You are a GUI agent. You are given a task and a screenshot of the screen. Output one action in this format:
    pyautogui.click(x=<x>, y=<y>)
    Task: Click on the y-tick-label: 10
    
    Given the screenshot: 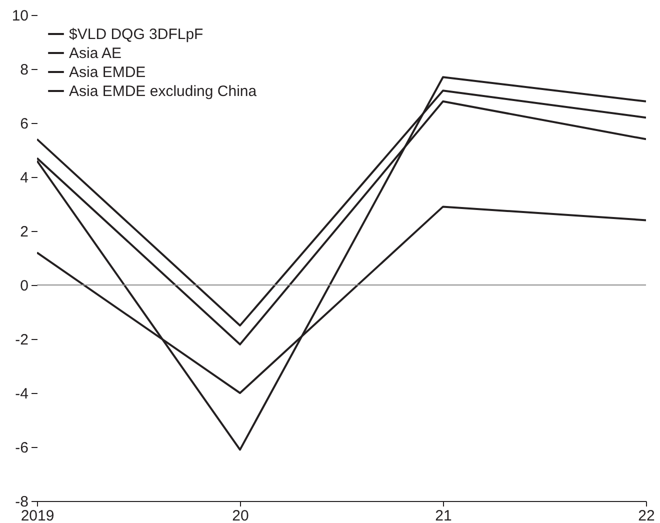 What is the action you would take?
    pyautogui.click(x=20, y=16)
    